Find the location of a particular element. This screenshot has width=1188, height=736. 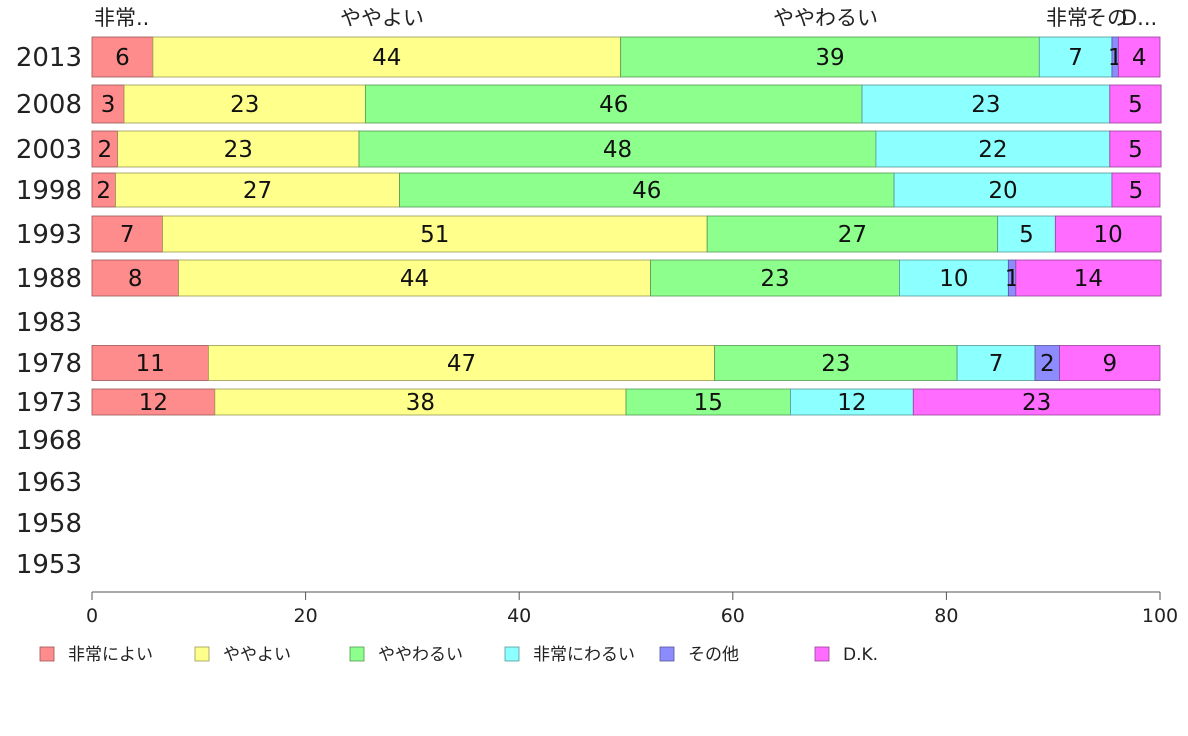

y-tick-label: 1988 is located at coordinates (49, 279).